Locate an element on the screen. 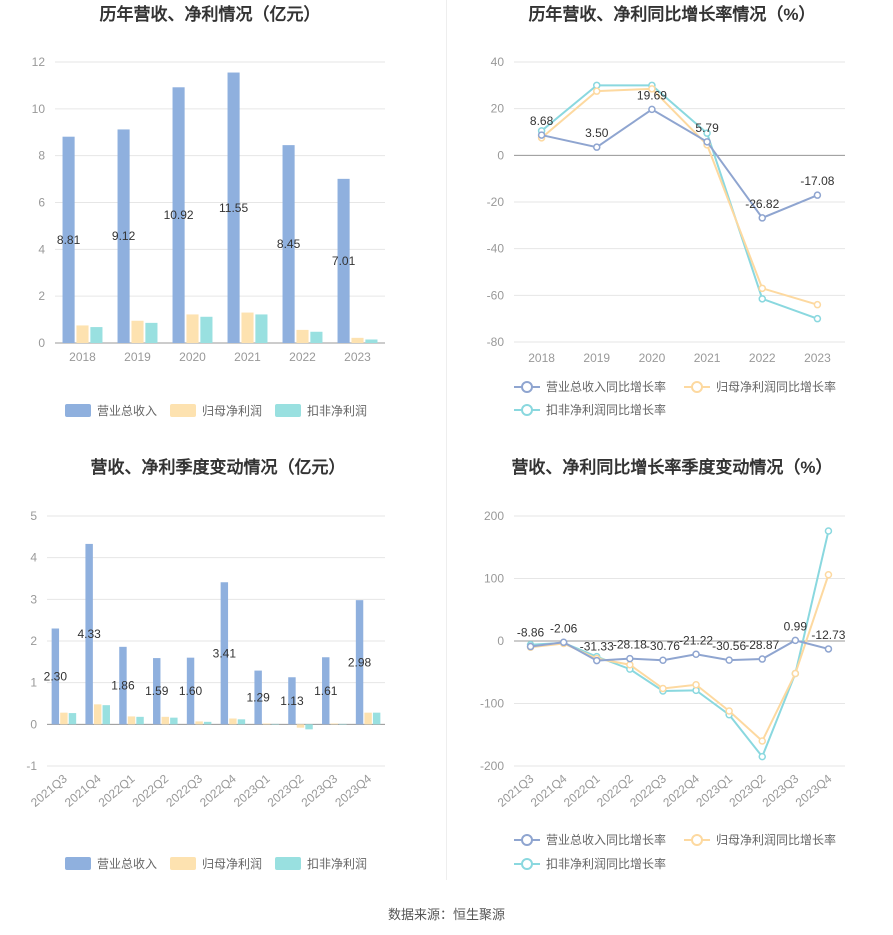  x-tick-label: 2022 is located at coordinates (762, 358).